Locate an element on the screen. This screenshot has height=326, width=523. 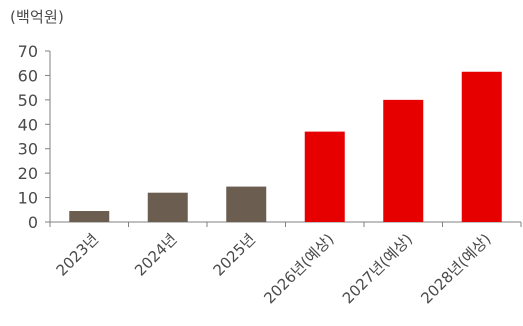
bar-2024년 is located at coordinates (167, 207).